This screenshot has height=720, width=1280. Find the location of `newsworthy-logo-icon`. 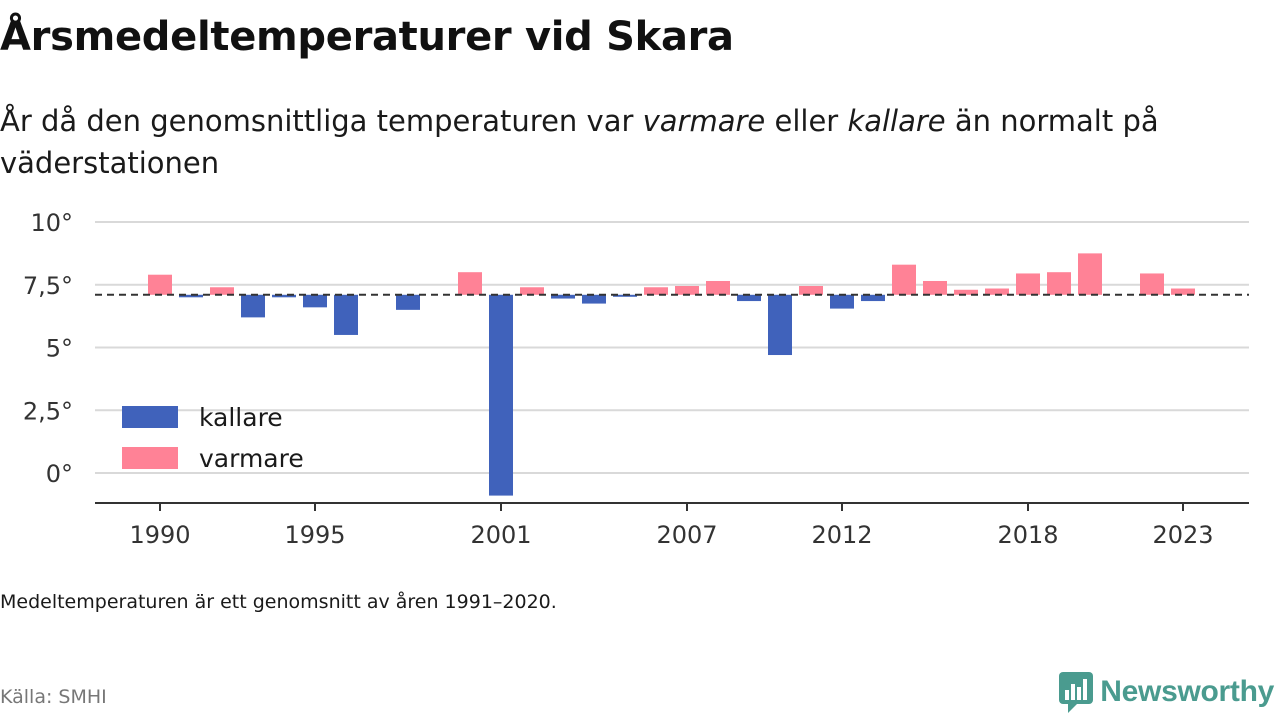

newsworthy-logo-icon is located at coordinates (1076, 692).